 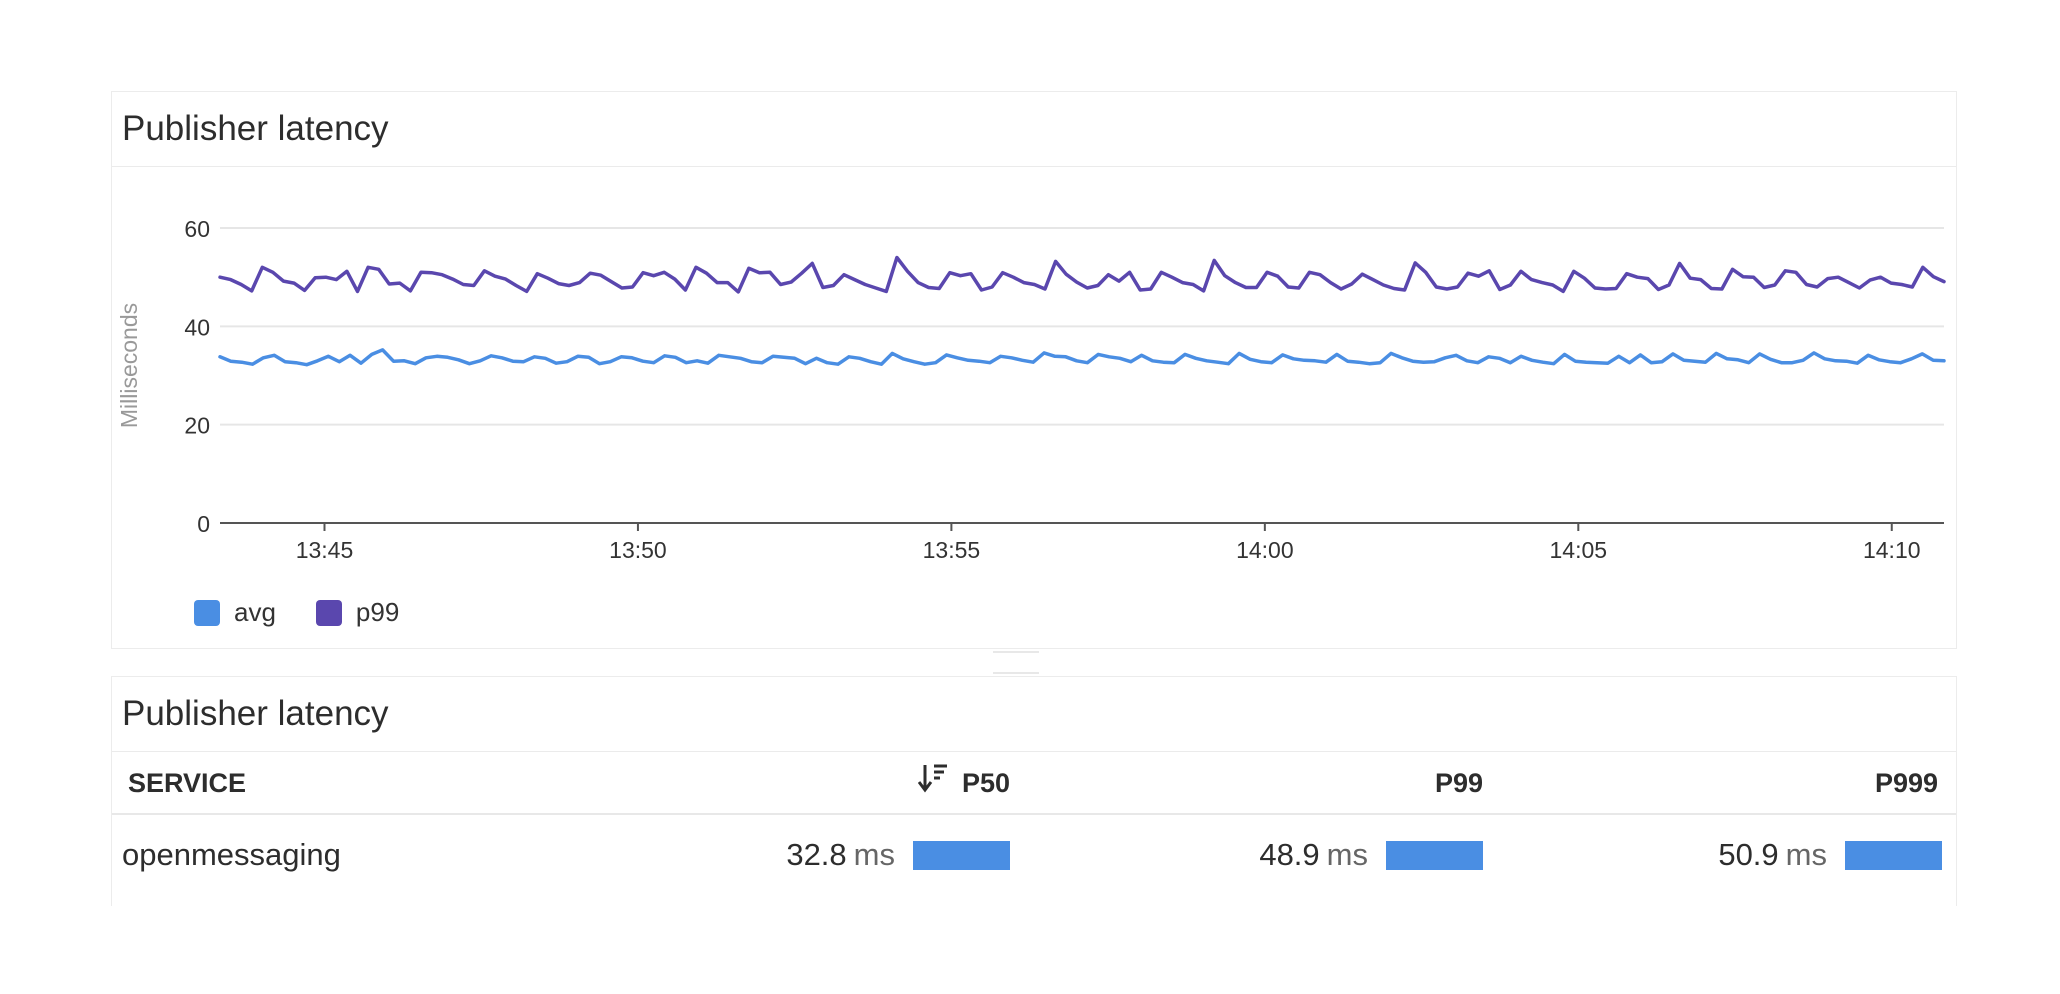 What do you see at coordinates (203, 524) in the screenshot?
I see `y-tick-label: 0` at bounding box center [203, 524].